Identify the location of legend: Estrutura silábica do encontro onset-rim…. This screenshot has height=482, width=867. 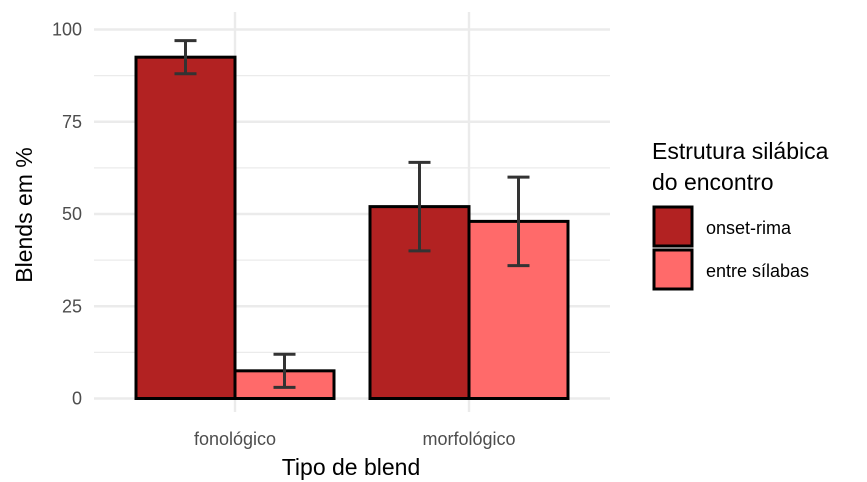
(740, 214).